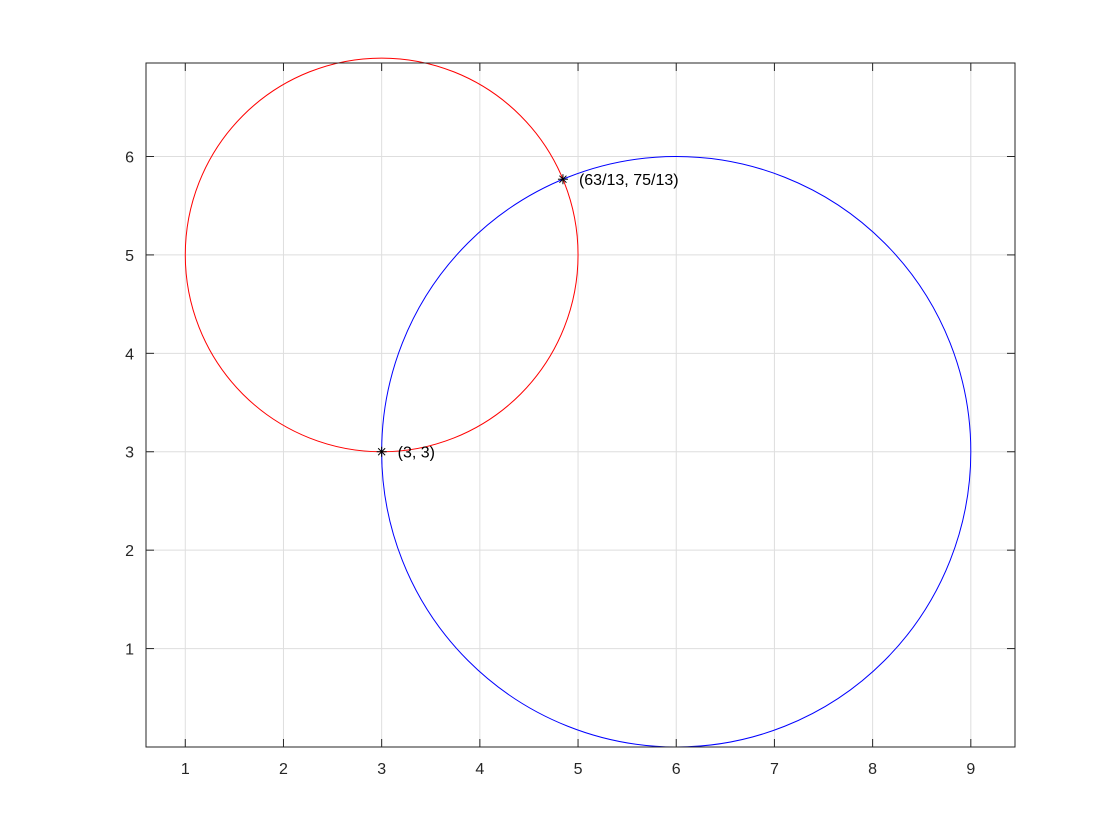 The image size is (1120, 840). What do you see at coordinates (676, 769) in the screenshot?
I see `x-tick-label: 6` at bounding box center [676, 769].